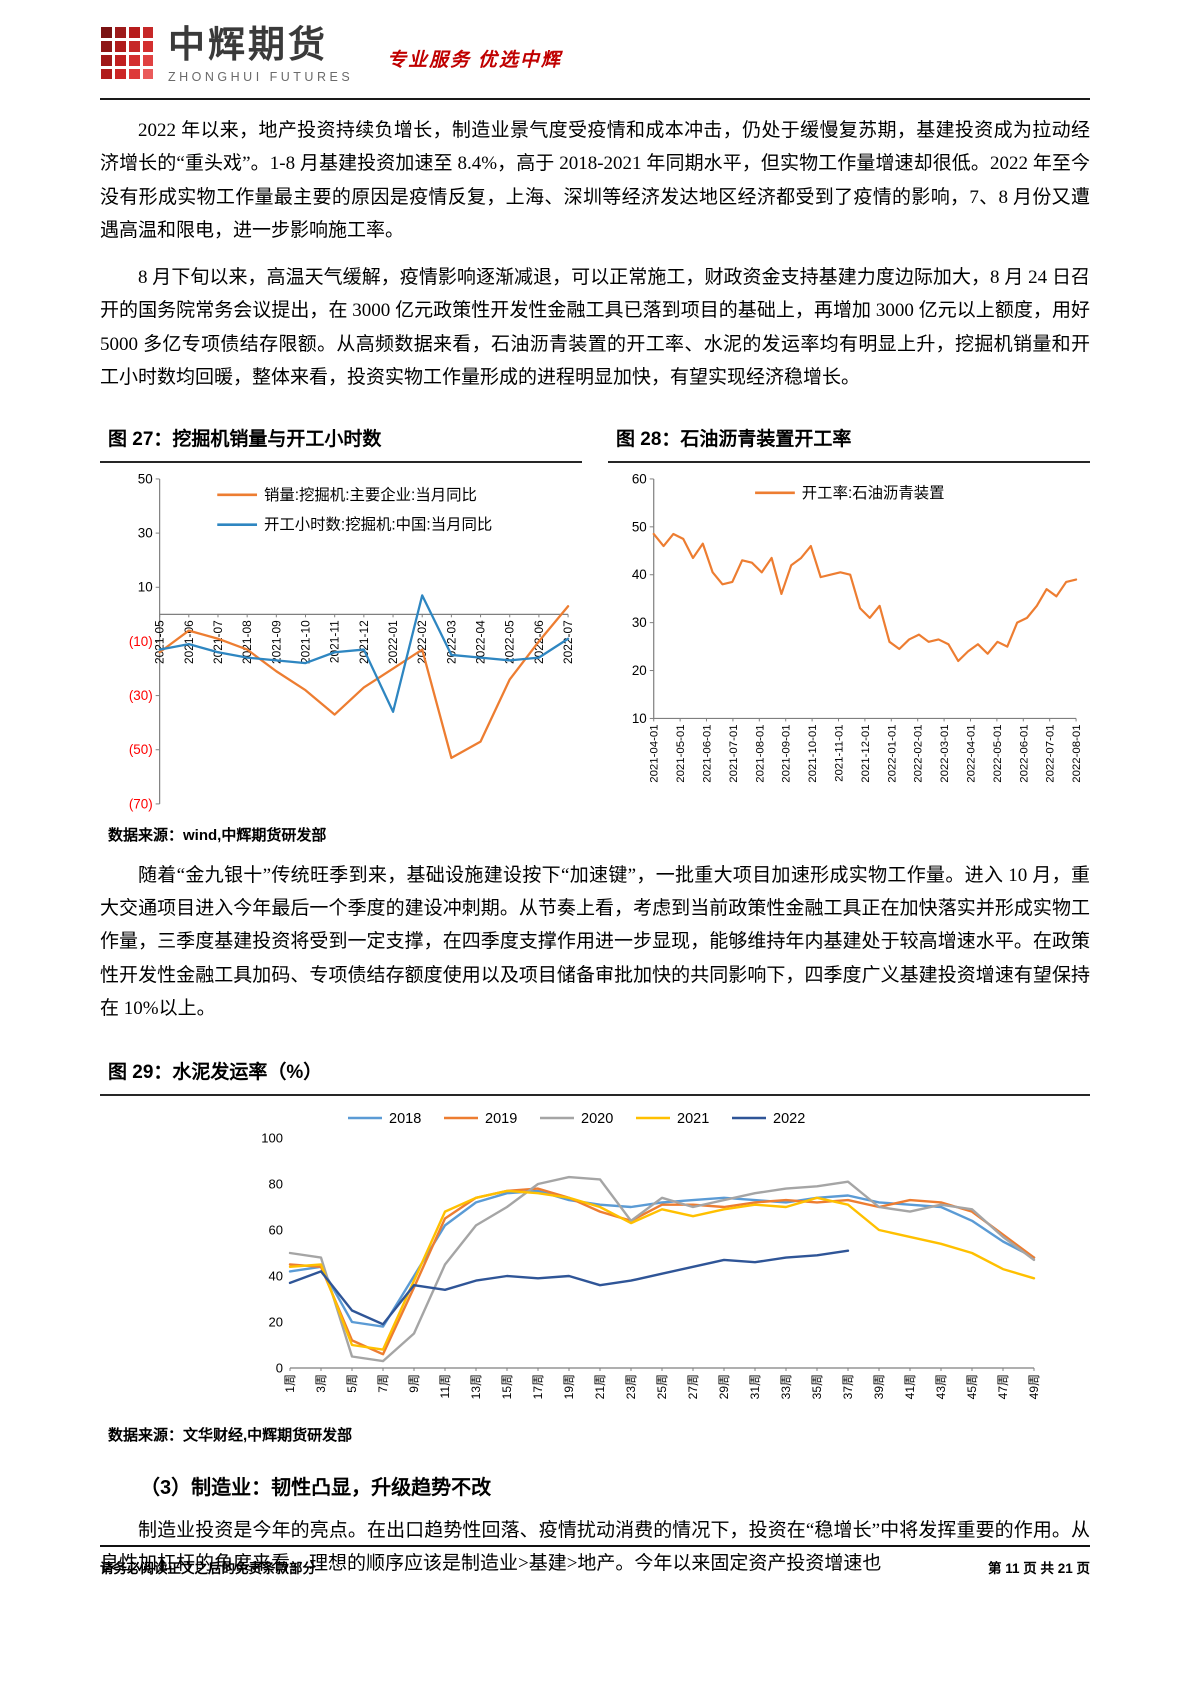  What do you see at coordinates (813, 753) in the screenshot?
I see `x-axis-label: 2021-10-01` at bounding box center [813, 753].